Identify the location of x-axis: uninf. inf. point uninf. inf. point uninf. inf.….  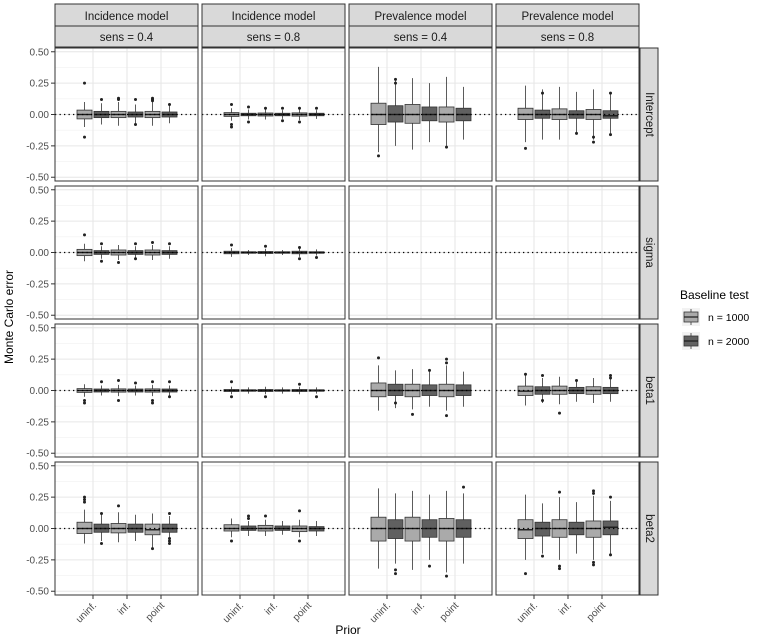
(341, 610).